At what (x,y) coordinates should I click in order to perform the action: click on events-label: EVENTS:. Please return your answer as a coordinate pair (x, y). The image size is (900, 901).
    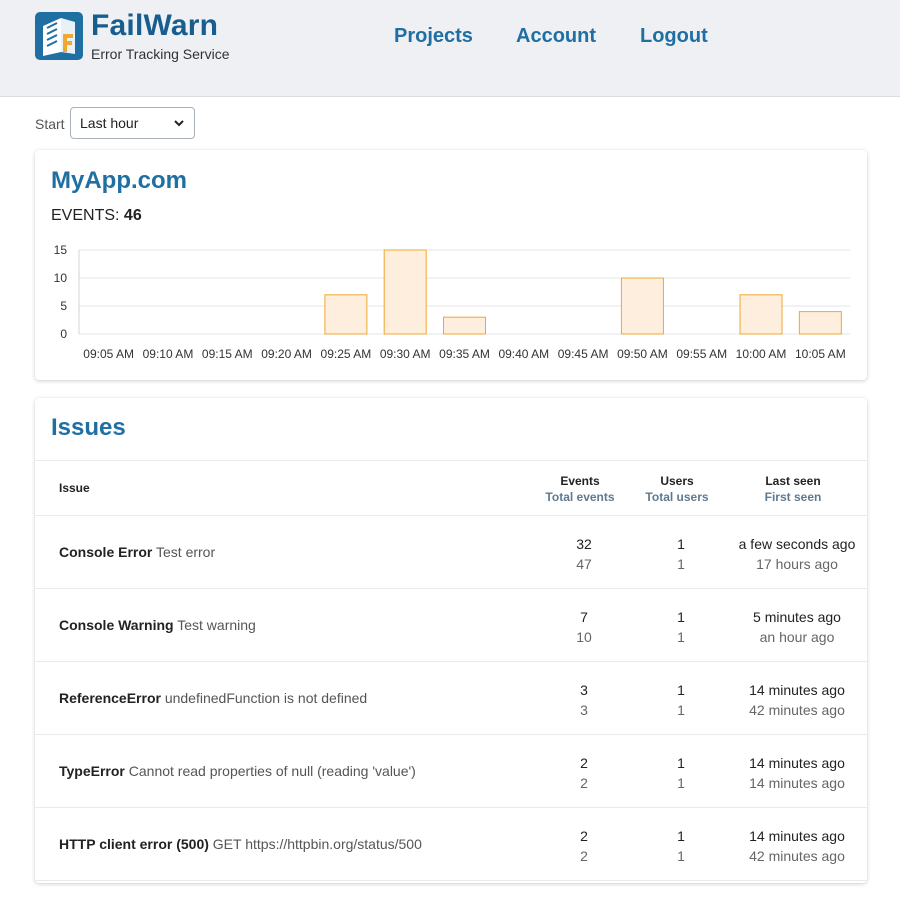
    Looking at the image, I should click on (85, 215).